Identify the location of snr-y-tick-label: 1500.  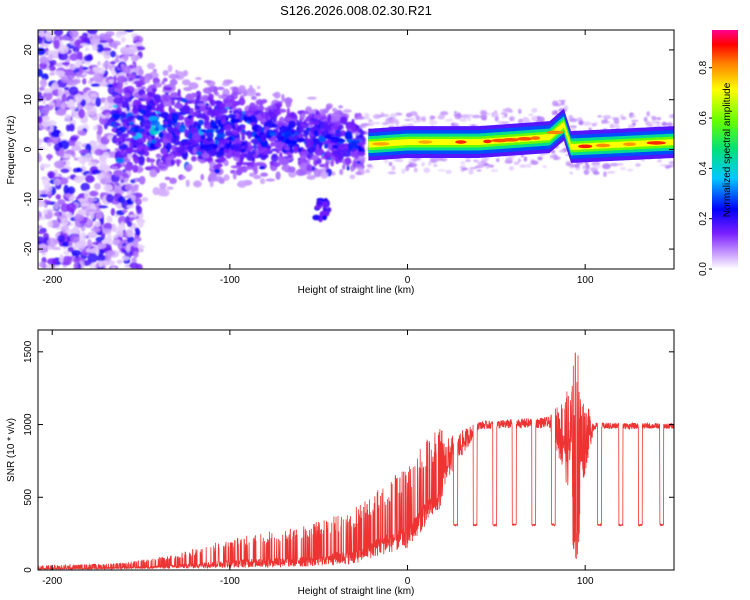
(28, 351).